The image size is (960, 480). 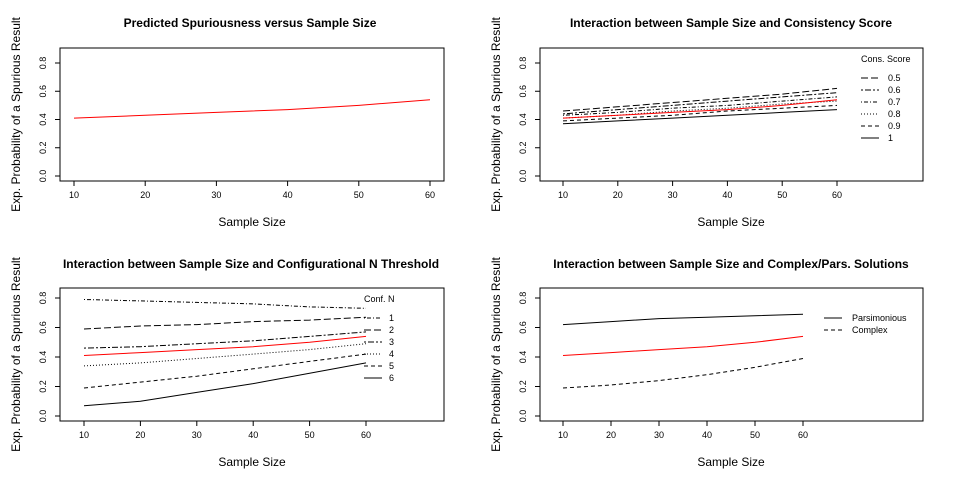 I want to click on legend-label: 3, so click(x=391, y=342).